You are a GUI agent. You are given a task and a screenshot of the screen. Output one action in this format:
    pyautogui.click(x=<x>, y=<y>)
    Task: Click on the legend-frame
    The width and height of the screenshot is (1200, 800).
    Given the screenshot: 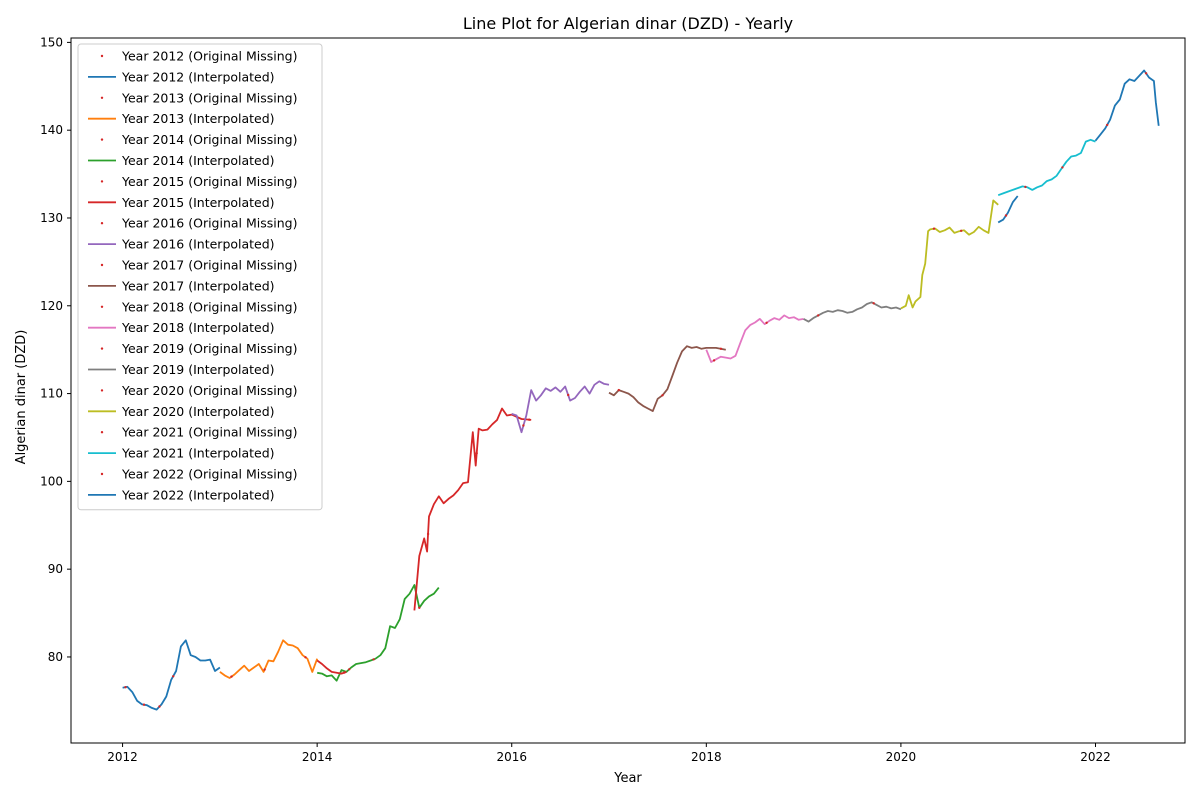 What is the action you would take?
    pyautogui.click(x=200, y=277)
    